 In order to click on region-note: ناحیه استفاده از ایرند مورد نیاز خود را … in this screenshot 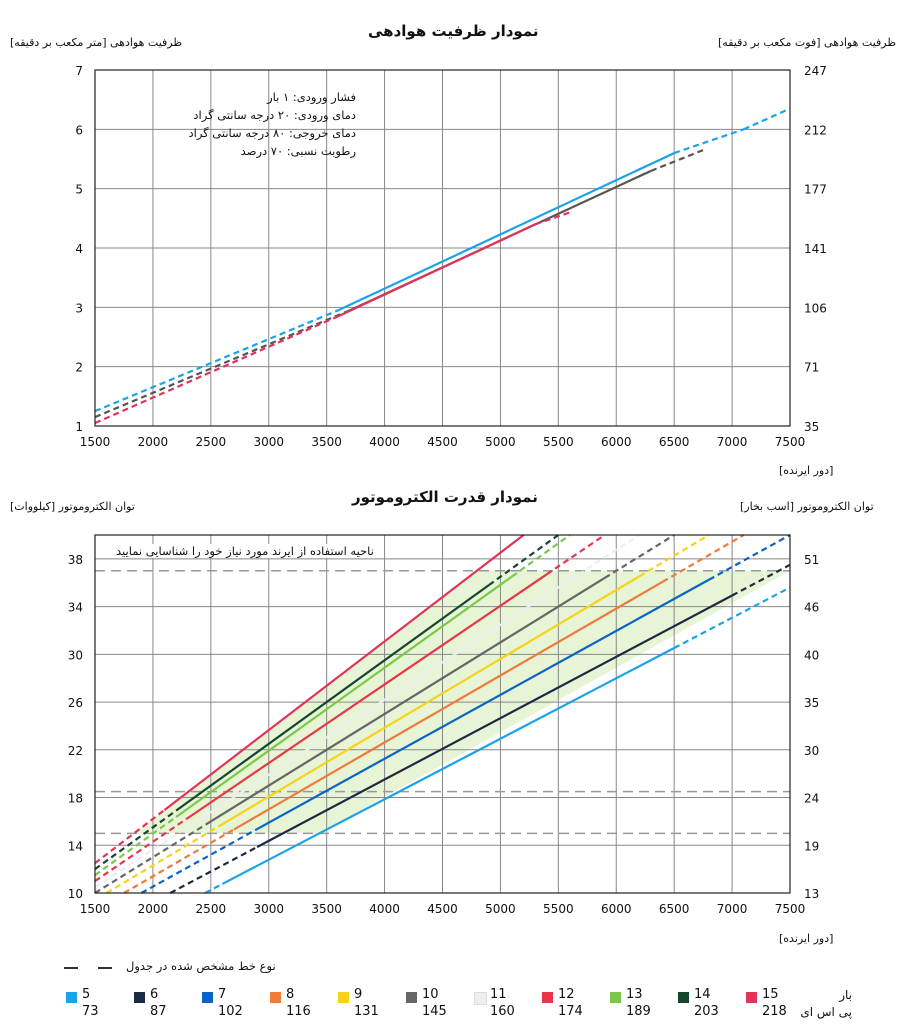, I will do `click(245, 551)`.